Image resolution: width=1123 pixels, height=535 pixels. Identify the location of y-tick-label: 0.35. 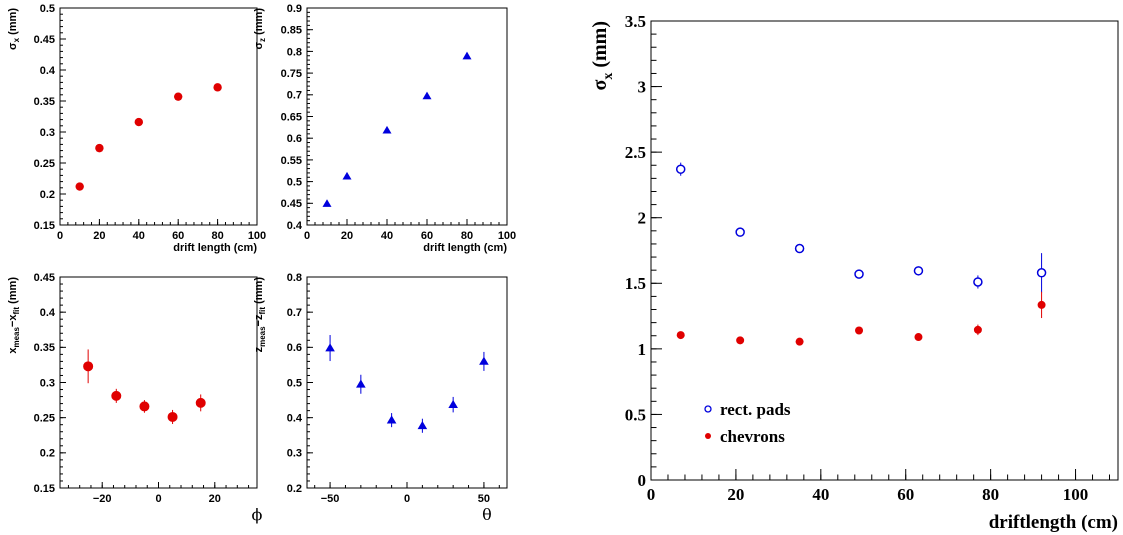
(44, 348).